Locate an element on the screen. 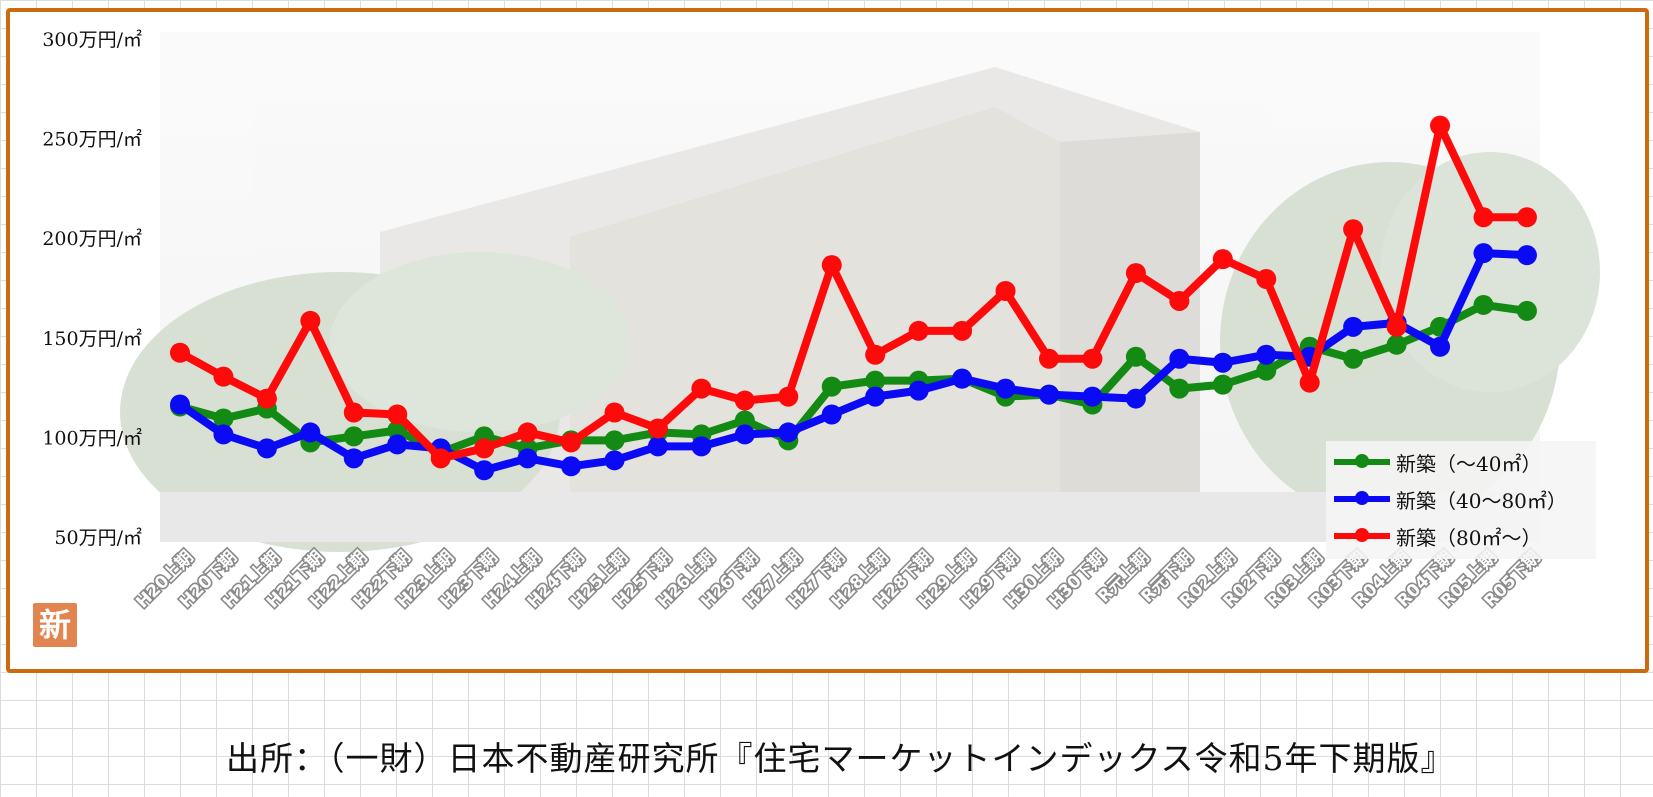 Image resolution: width=1653 pixels, height=797 pixels. y-tick-label: 100万円/㎡ is located at coordinates (92, 437).